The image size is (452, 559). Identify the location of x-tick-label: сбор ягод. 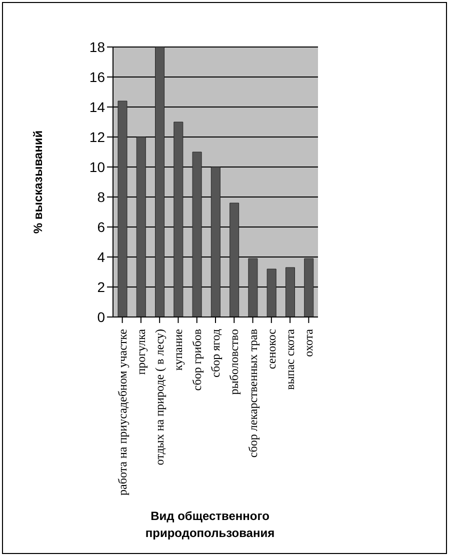
(215, 353).